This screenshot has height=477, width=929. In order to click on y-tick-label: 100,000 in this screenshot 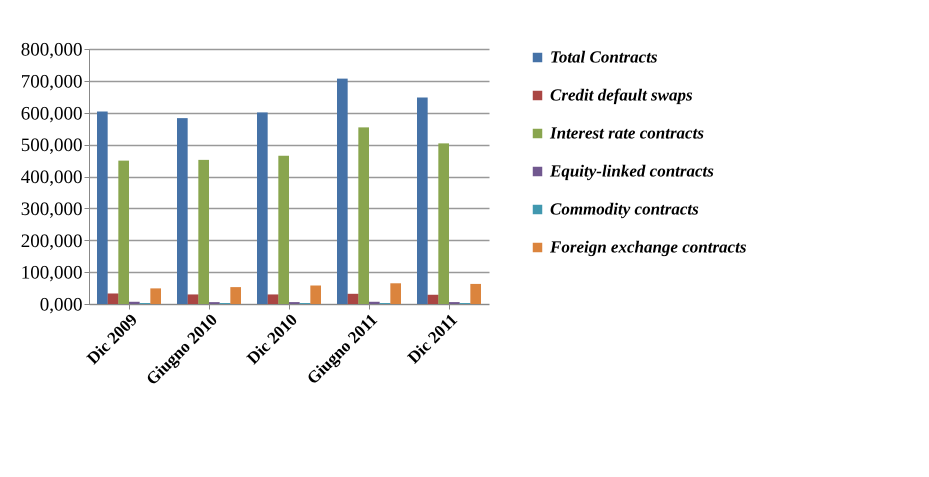, I will do `click(51, 273)`.